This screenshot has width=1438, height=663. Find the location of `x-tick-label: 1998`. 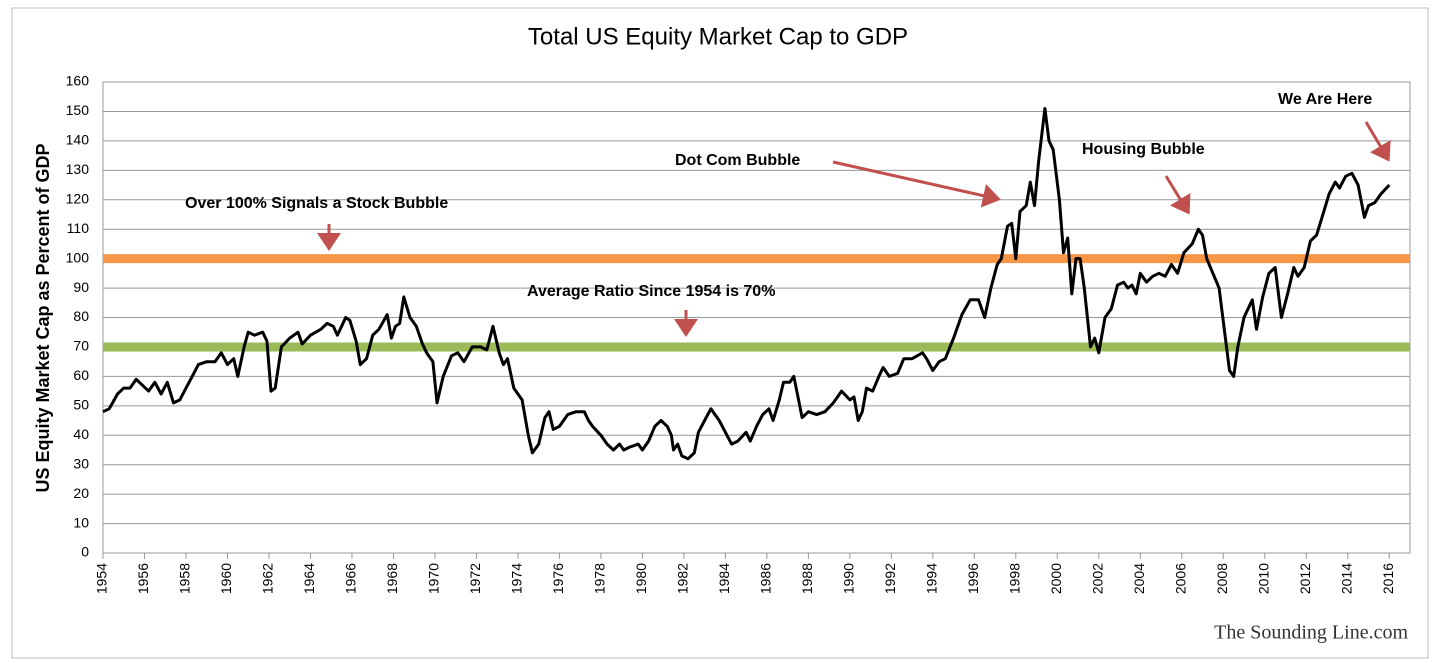

x-tick-label: 1998 is located at coordinates (1015, 578).